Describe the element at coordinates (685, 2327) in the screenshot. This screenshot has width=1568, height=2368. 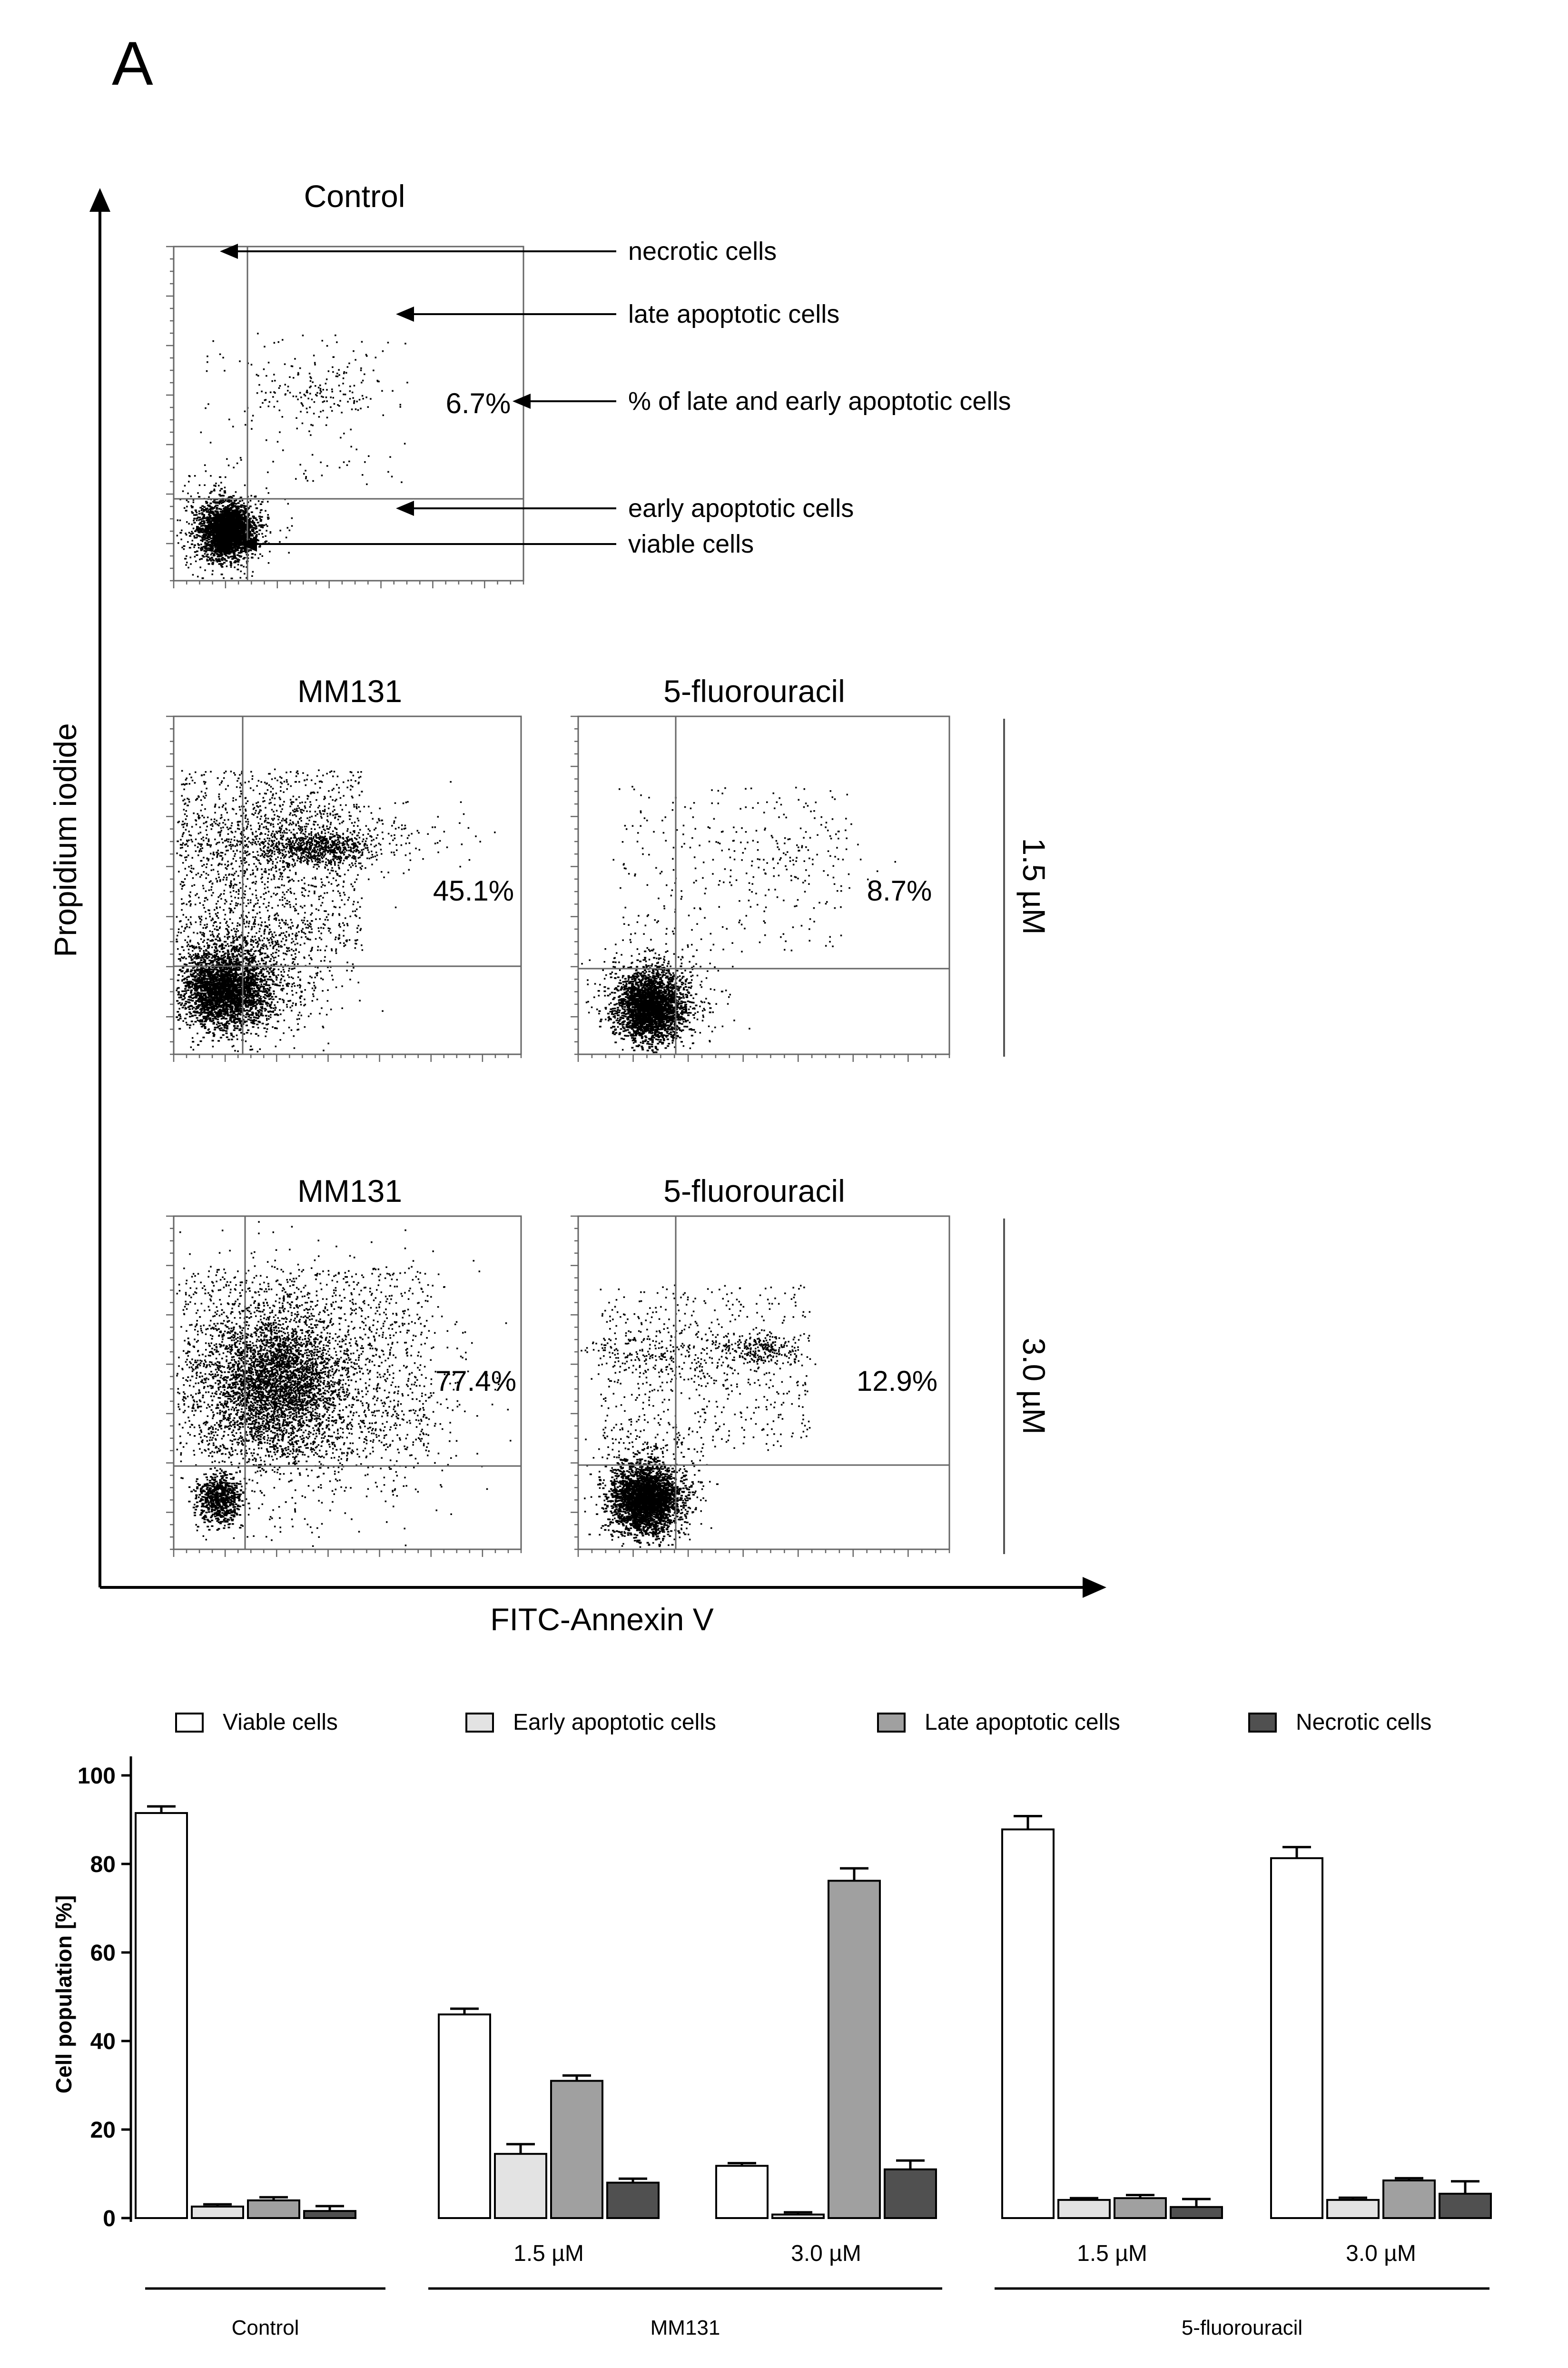
I see `x-group-label: MM131` at that location.